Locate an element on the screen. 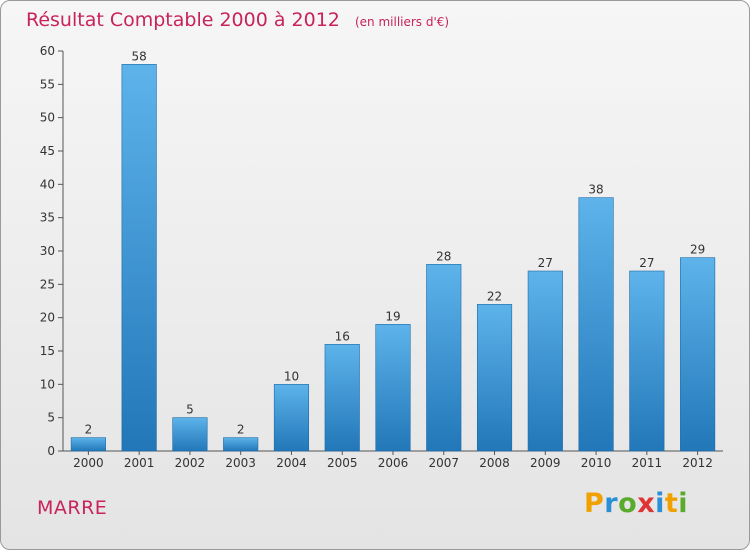  bar-2006 is located at coordinates (393, 388).